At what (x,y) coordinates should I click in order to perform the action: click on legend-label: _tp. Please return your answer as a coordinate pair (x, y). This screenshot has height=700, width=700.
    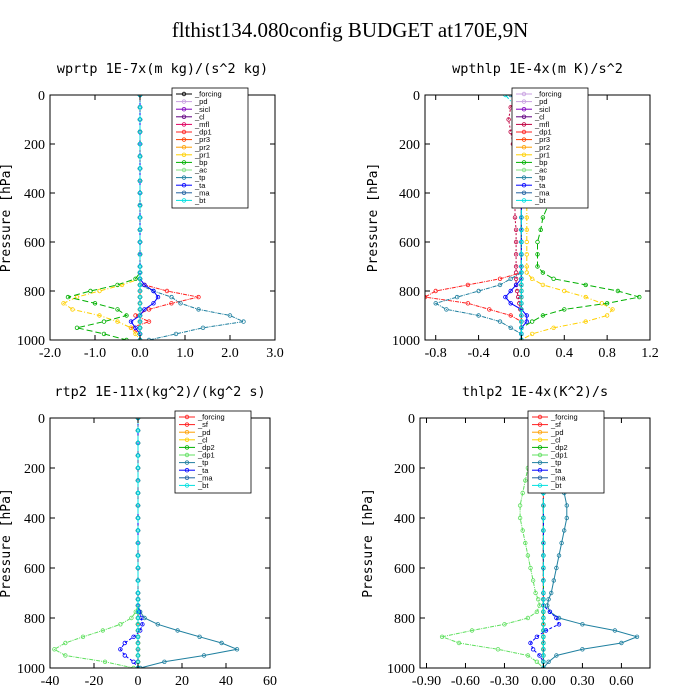
    Looking at the image, I should click on (199, 177).